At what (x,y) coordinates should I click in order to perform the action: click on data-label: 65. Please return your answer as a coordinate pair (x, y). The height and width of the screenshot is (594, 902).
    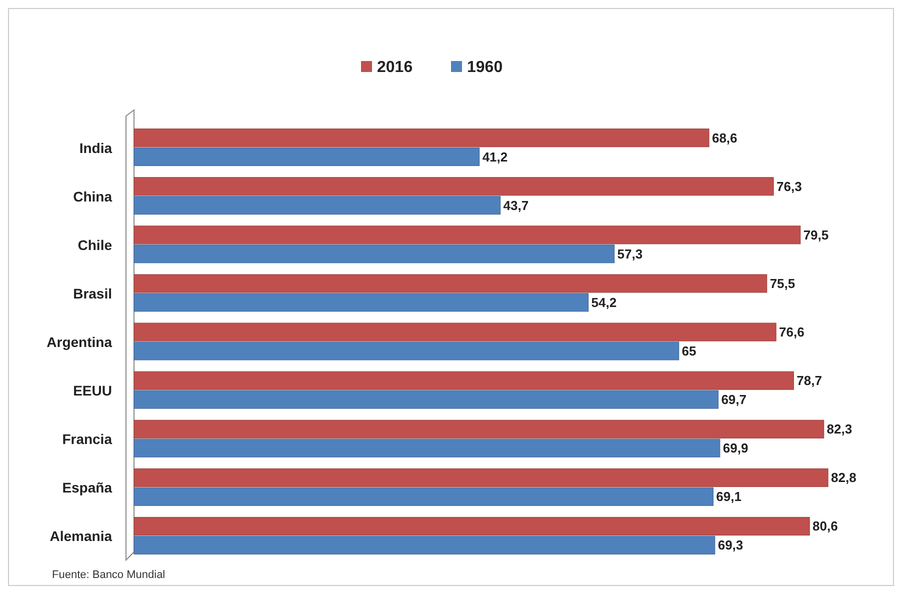
    Looking at the image, I should click on (689, 350).